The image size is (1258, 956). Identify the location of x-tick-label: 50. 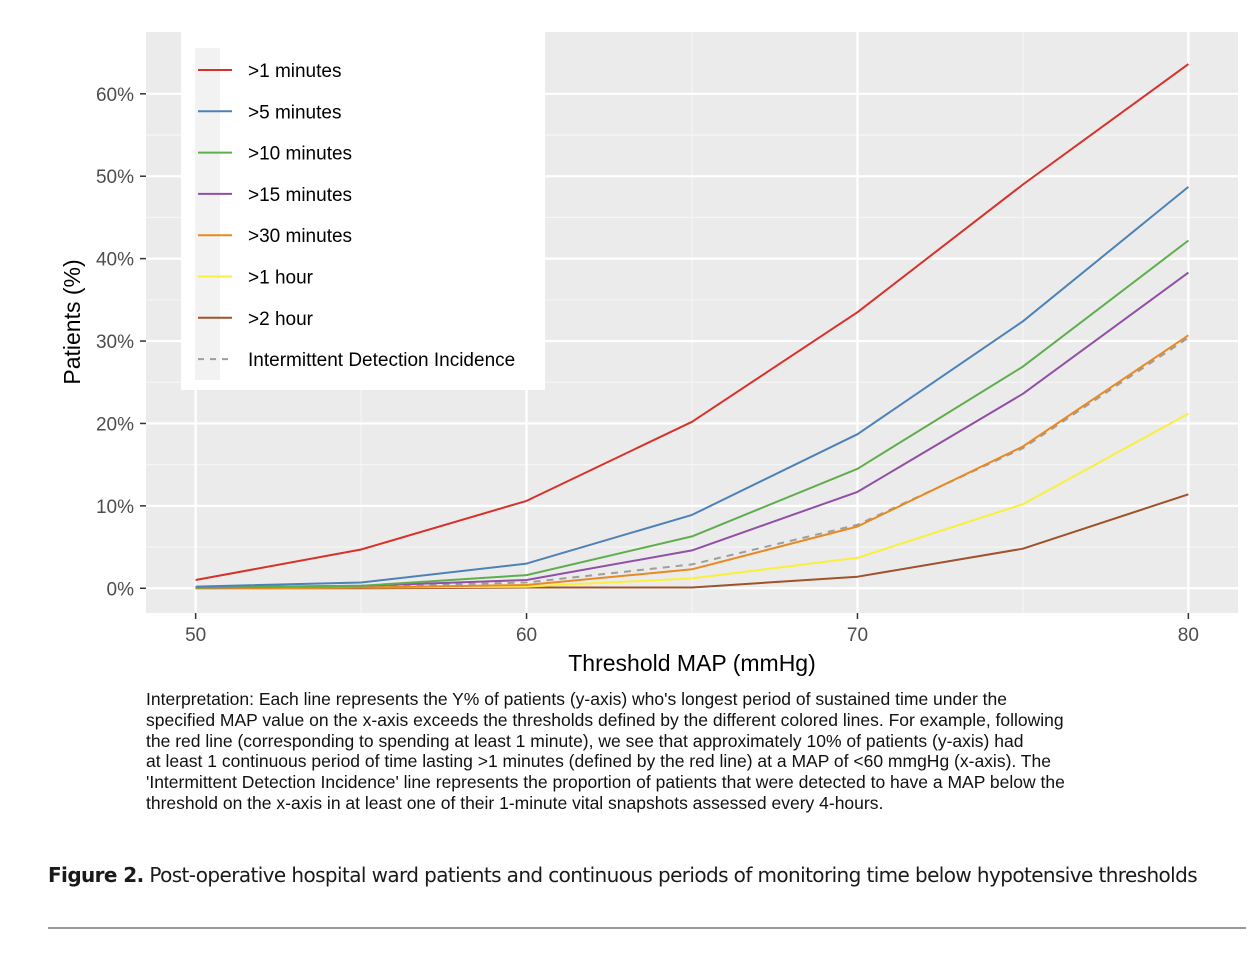
(195, 635).